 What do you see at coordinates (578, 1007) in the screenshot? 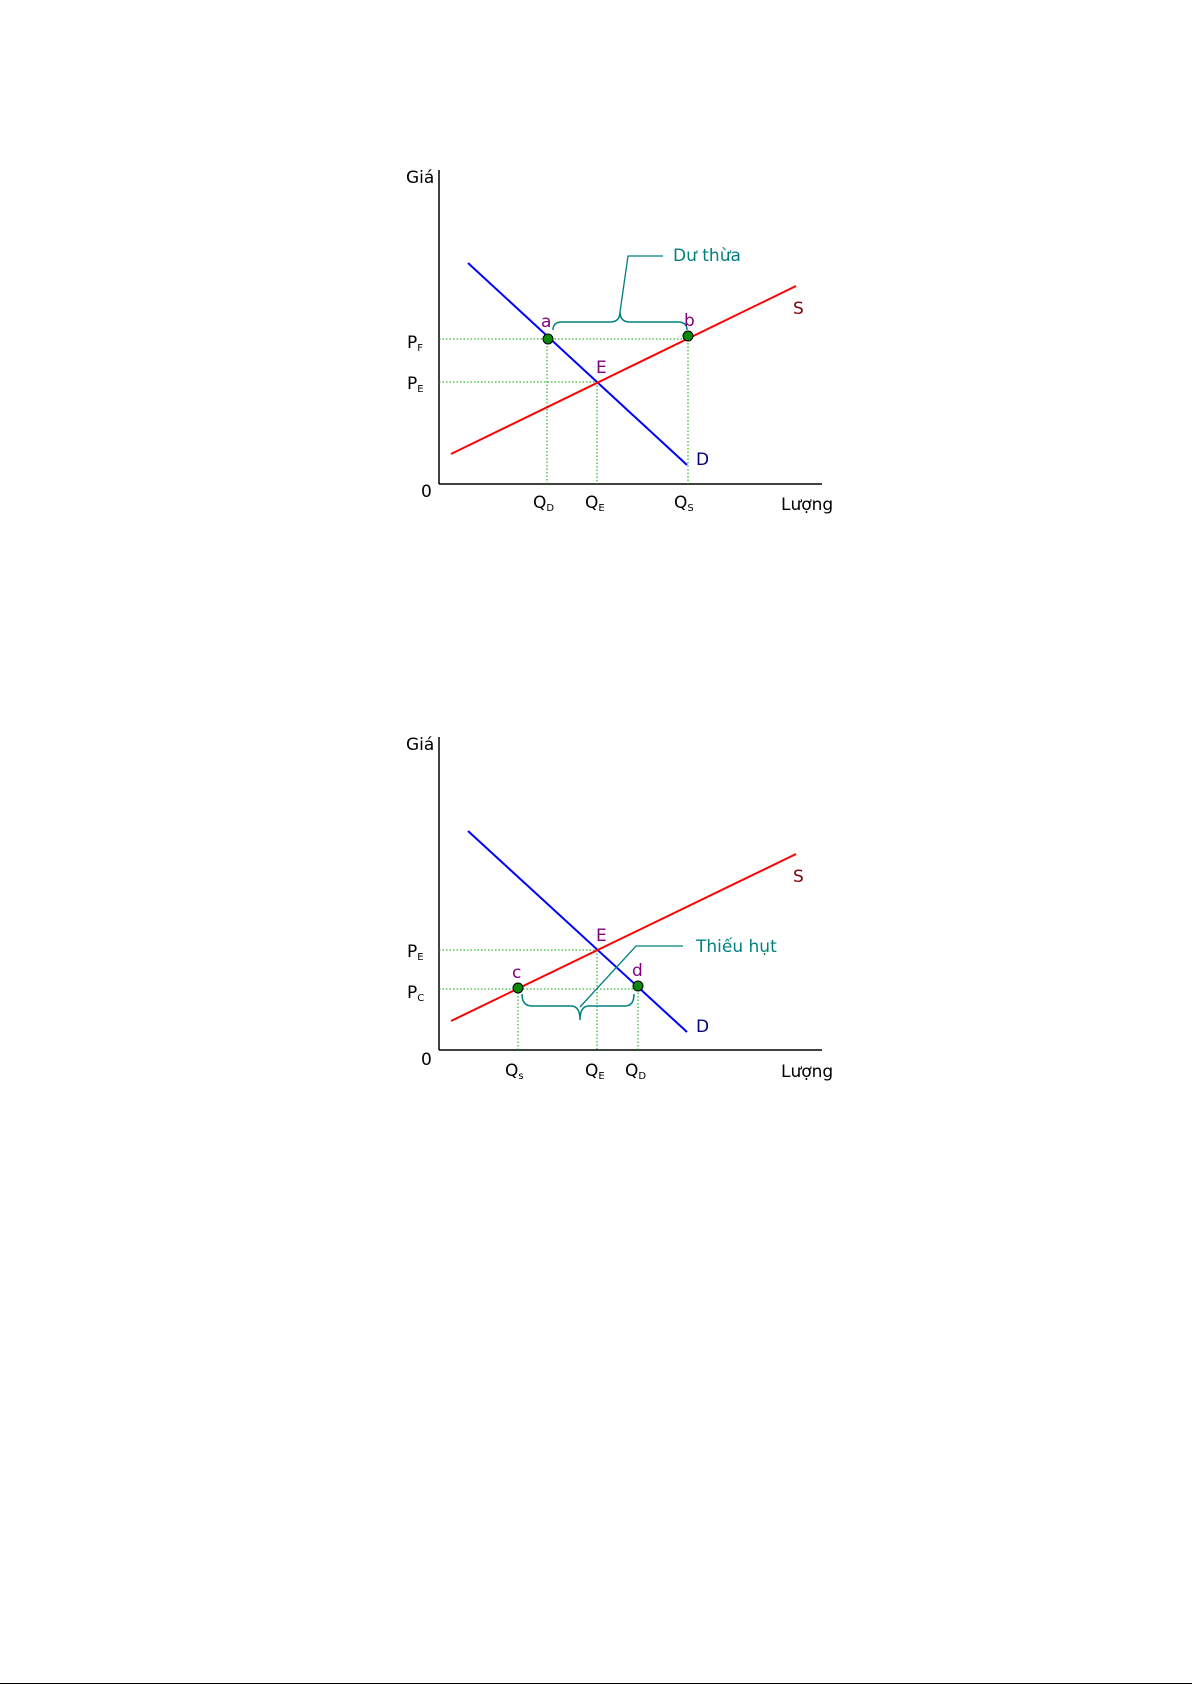
I see `shortage-brace` at bounding box center [578, 1007].